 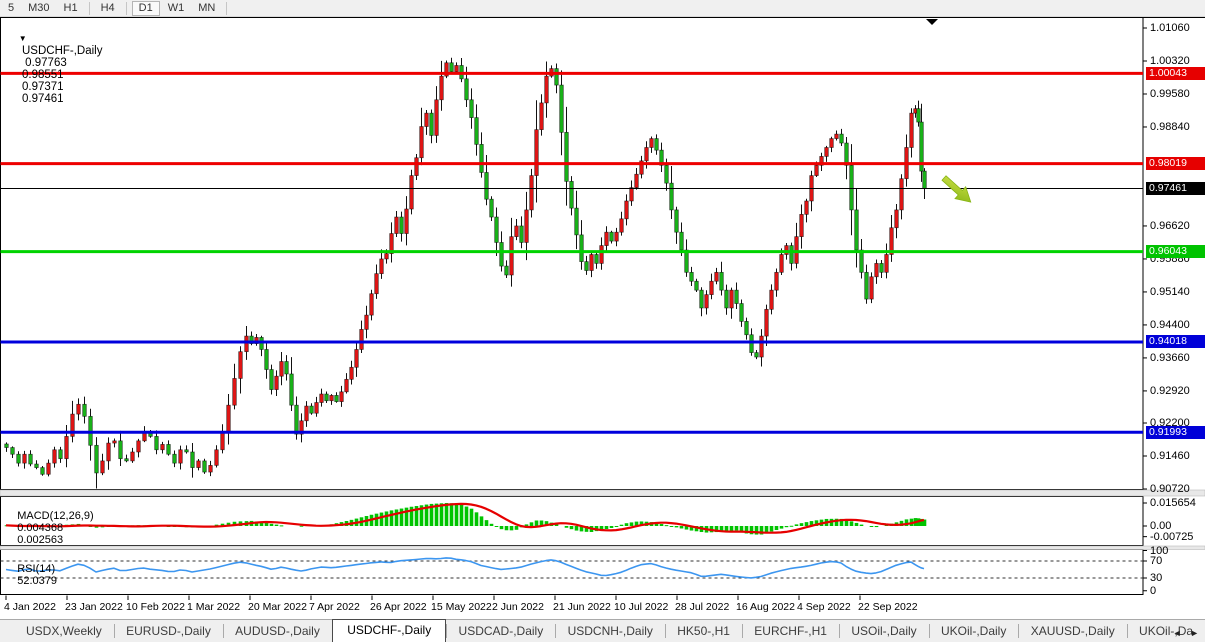 I want to click on date-axis-label: 16 Aug 2022, so click(x=765, y=607).